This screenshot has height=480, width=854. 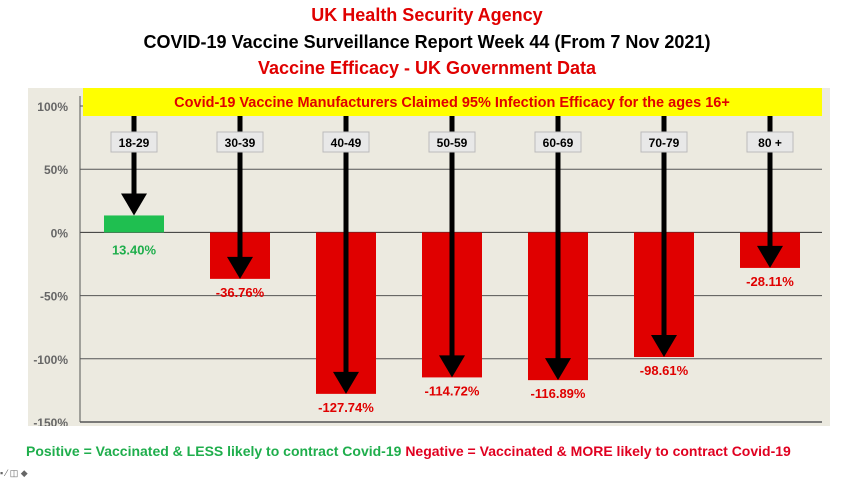 I want to click on y-tick-label: -100%, so click(x=50, y=360).